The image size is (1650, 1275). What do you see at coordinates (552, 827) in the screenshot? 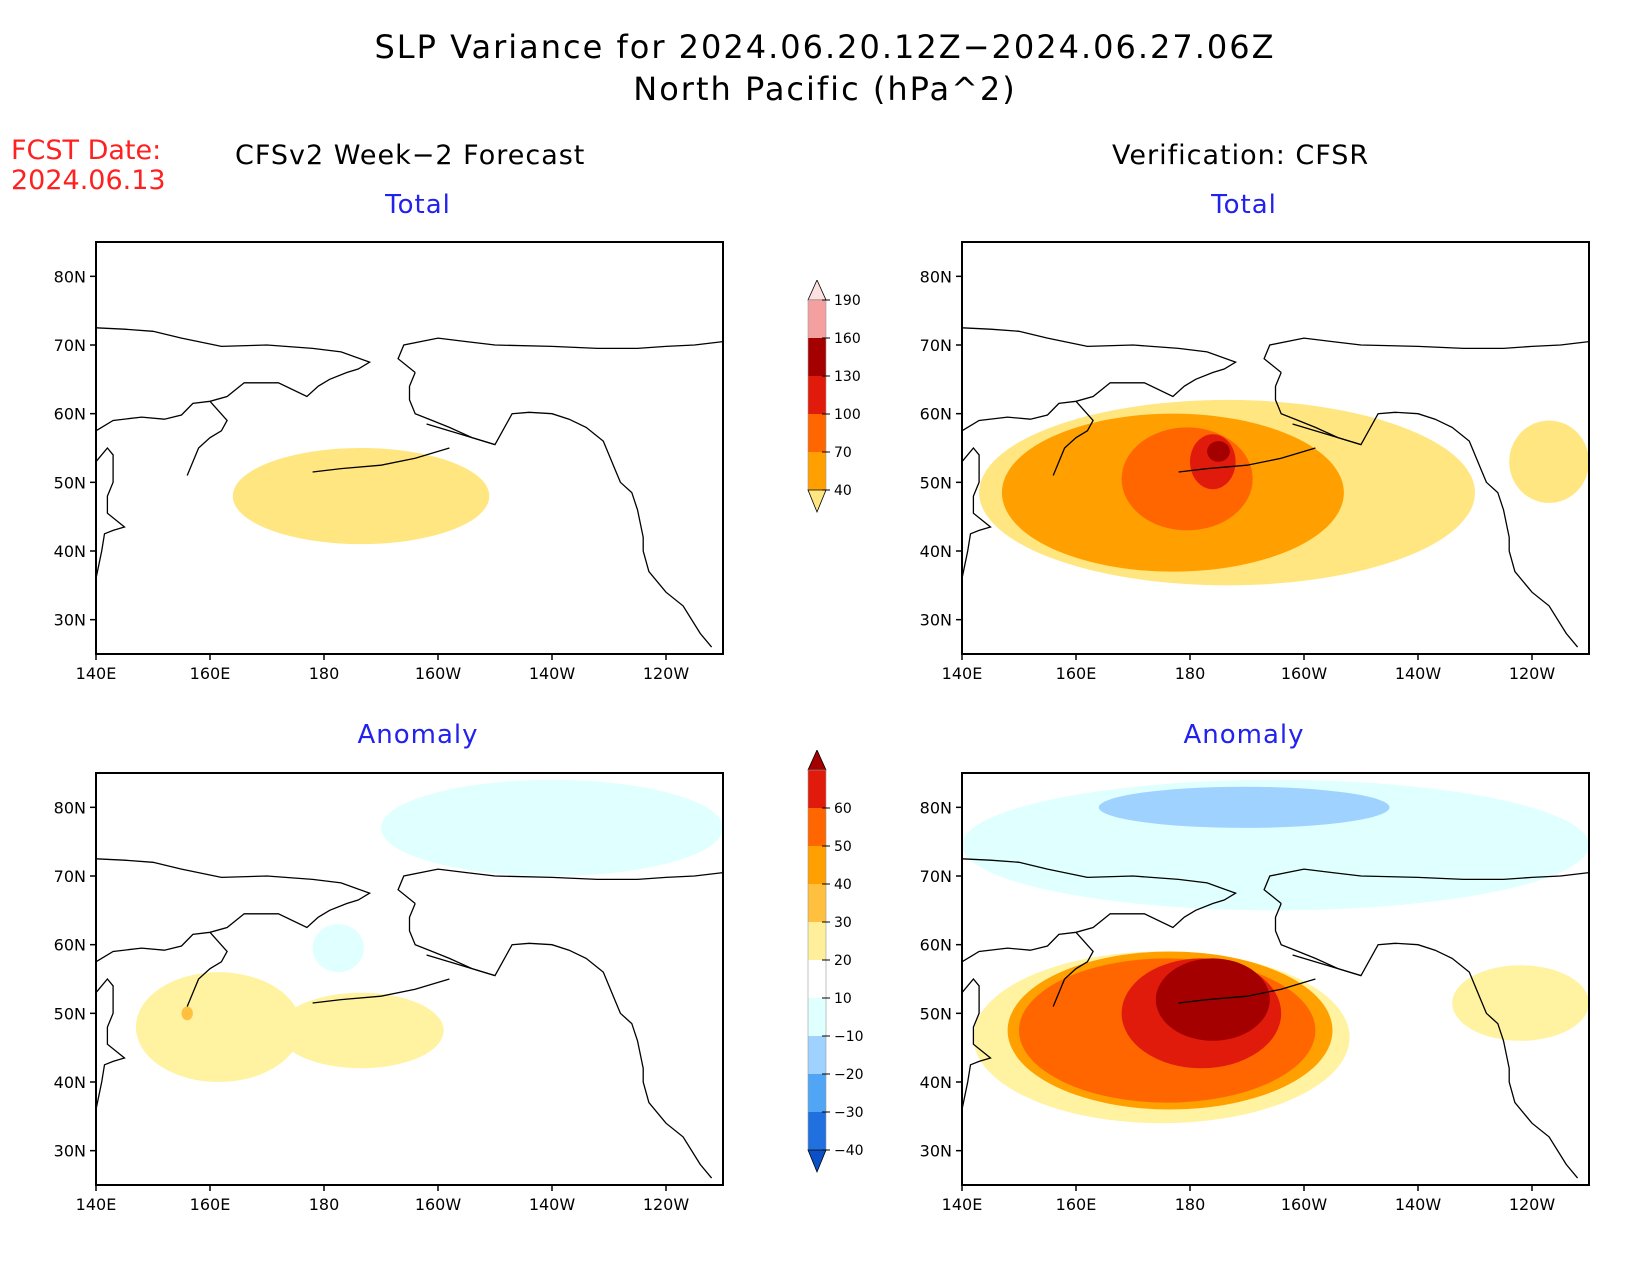
I see `contour--20--10-0` at bounding box center [552, 827].